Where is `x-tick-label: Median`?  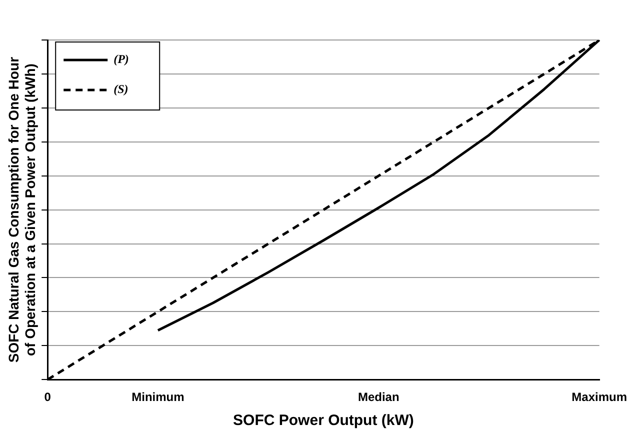 x-tick-label: Median is located at coordinates (379, 397).